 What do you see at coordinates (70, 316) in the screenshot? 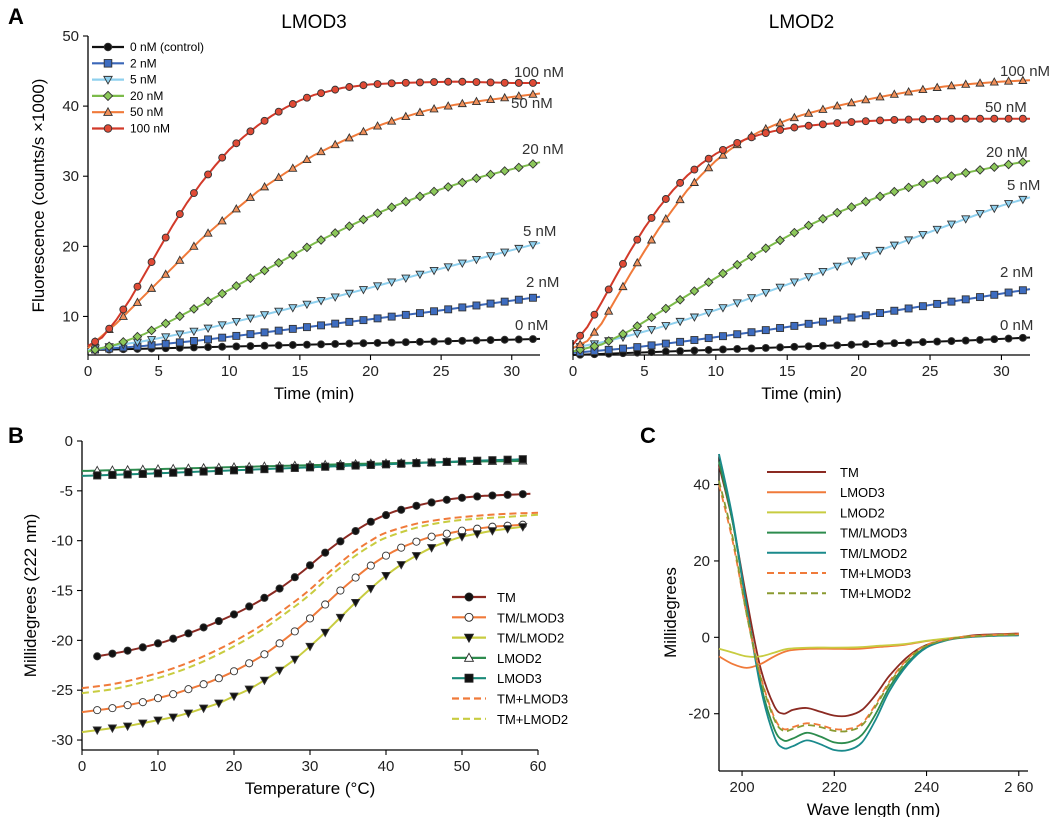
I see `y-tick-label: 10` at bounding box center [70, 316].